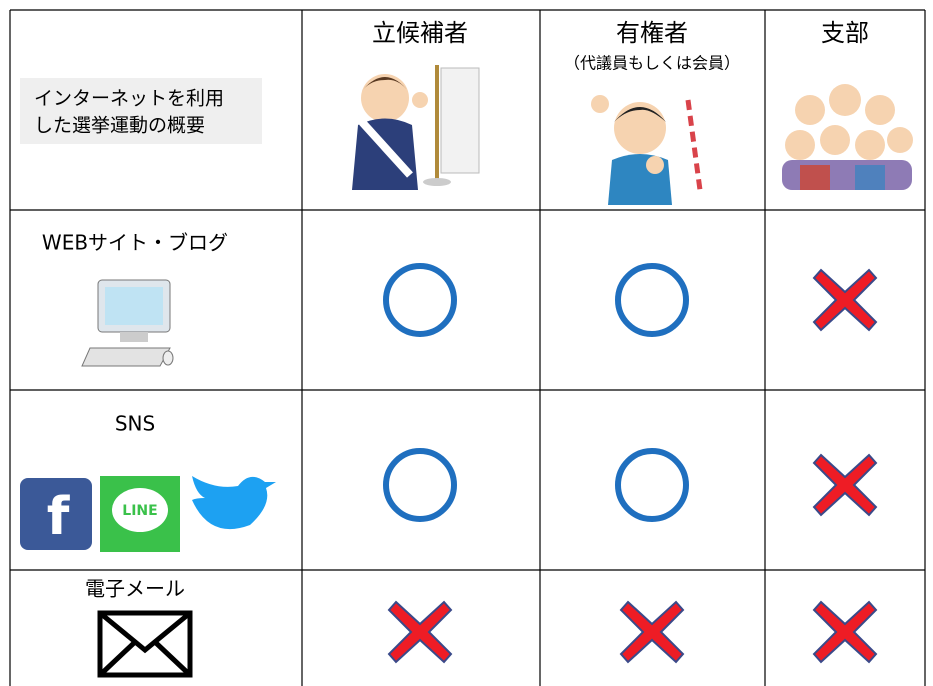  What do you see at coordinates (119, 126) in the screenshot?
I see `title-line: した選挙運動の概要` at bounding box center [119, 126].